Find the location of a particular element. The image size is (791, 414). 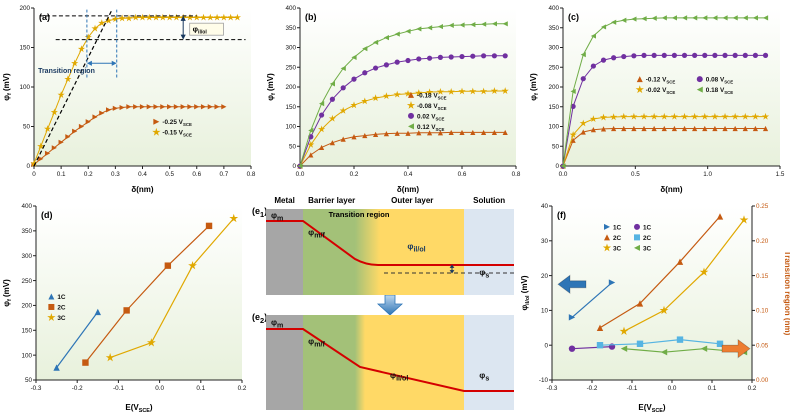

svg-text: 0.1 is located at coordinates (200, 388).